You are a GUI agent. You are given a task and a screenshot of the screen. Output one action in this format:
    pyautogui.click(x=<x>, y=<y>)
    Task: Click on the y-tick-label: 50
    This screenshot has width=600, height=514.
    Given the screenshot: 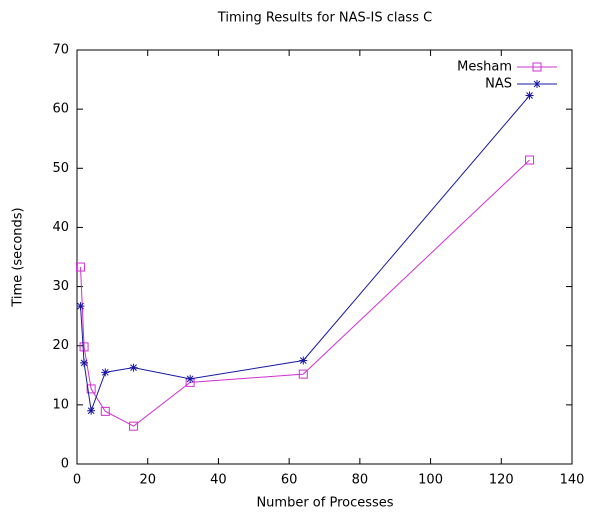 What is the action you would take?
    pyautogui.click(x=60, y=168)
    